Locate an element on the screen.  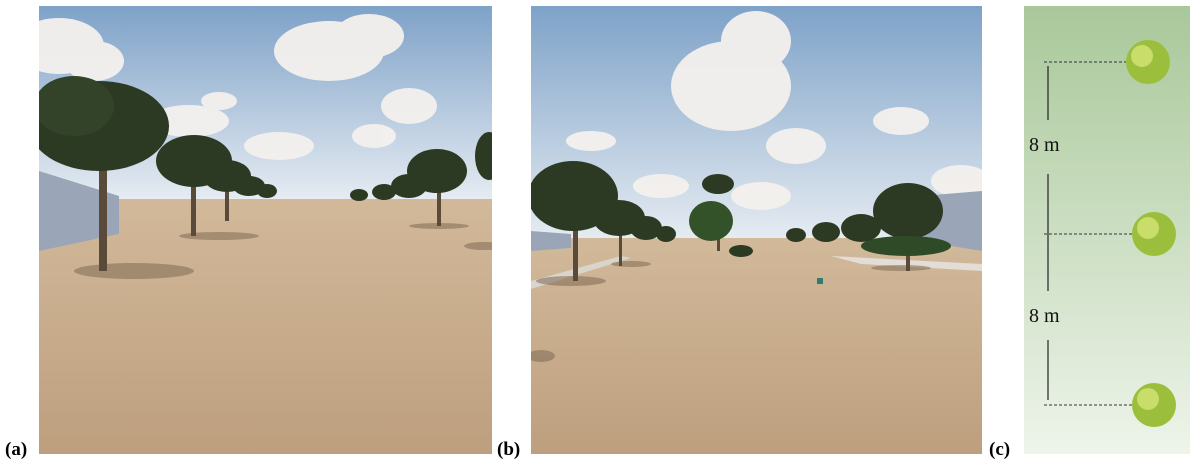
panel-label-a: (a) is located at coordinates (16, 449).